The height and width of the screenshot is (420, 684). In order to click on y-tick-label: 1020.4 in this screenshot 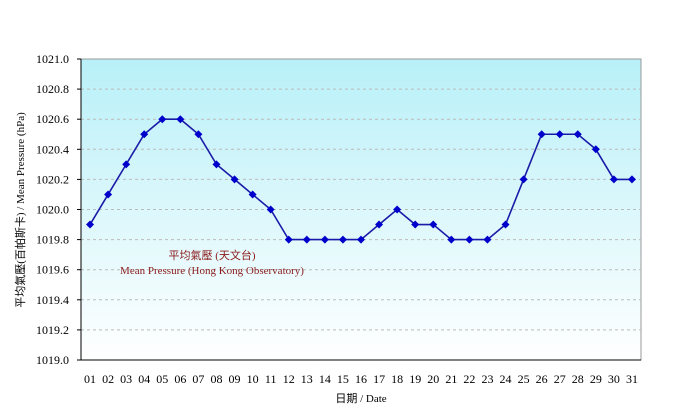, I will do `click(52, 149)`.